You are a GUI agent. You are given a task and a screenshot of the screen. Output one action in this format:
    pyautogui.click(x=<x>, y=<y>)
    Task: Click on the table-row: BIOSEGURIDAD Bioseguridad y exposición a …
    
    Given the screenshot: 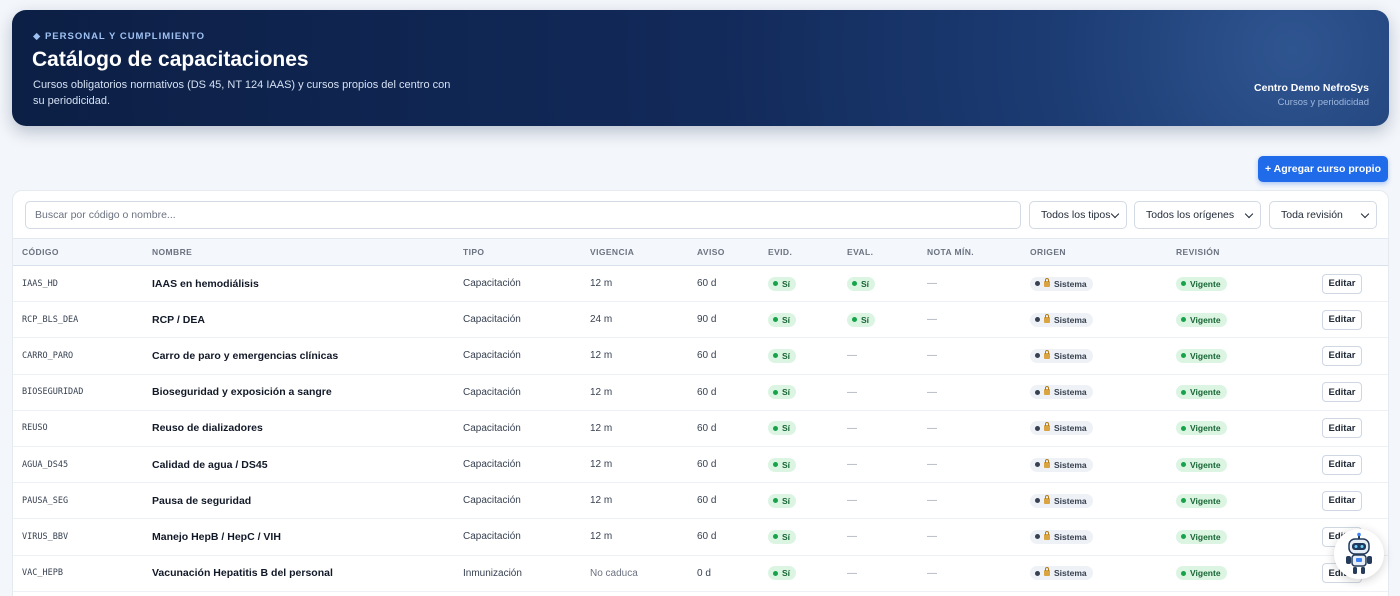 What is the action you would take?
    pyautogui.click(x=700, y=392)
    